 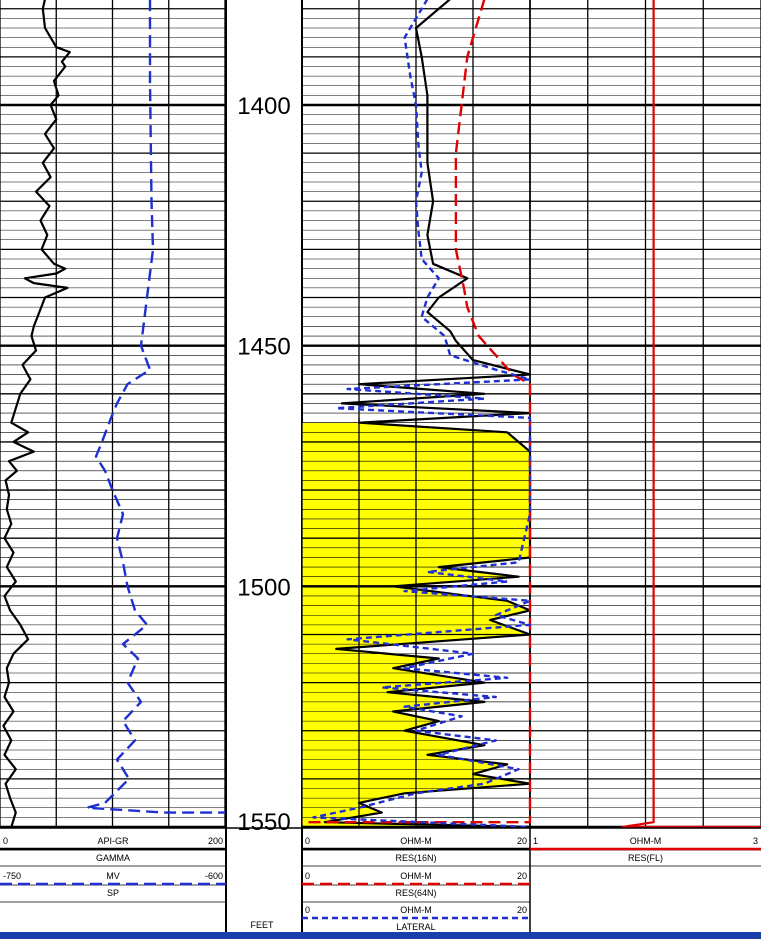 I want to click on curve-name: LATERAL, so click(x=415, y=927).